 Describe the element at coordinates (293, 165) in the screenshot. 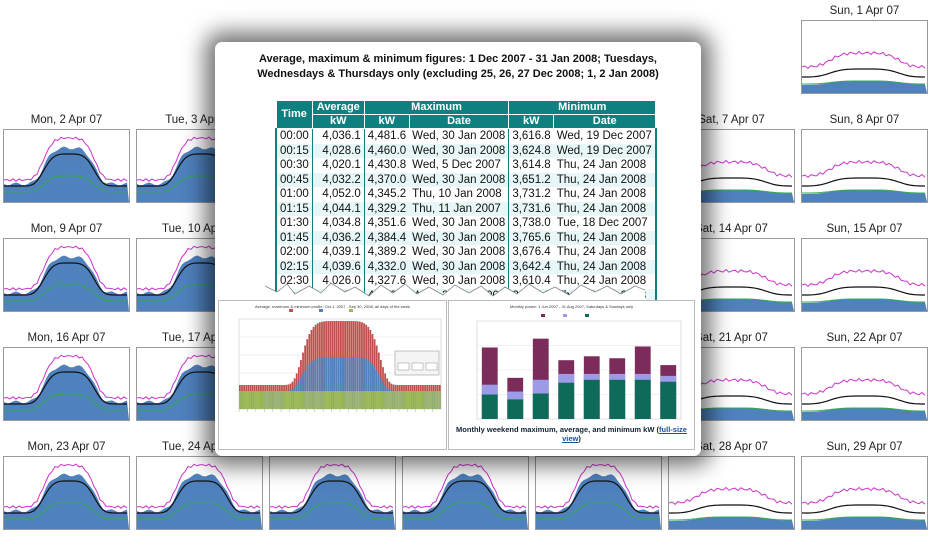

I see `row-time: 00:30` at that location.